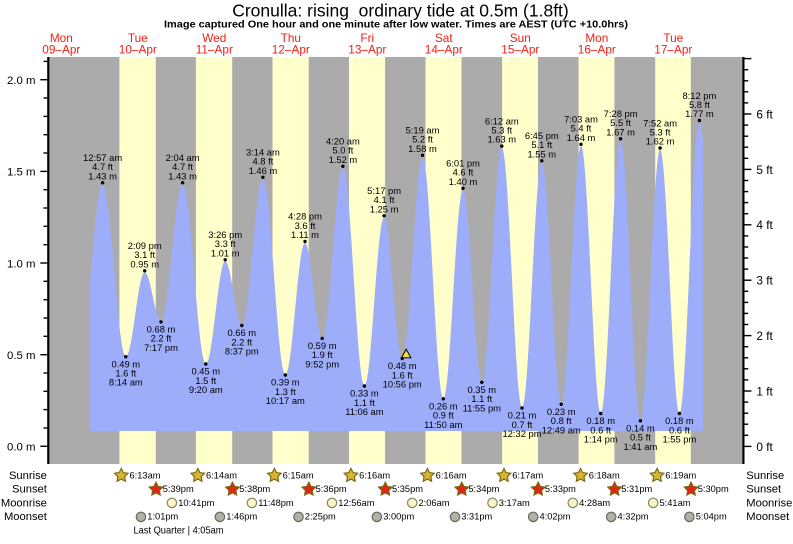  I want to click on svg-text: 1.9 ft, so click(322, 354).